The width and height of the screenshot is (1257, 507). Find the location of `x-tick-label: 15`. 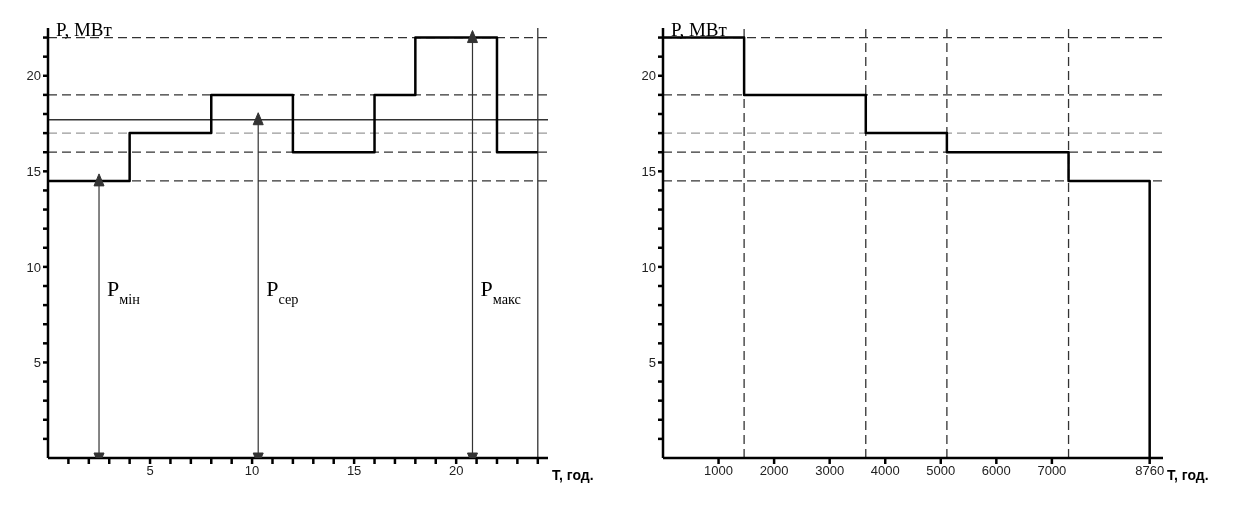

x-tick-label: 15 is located at coordinates (354, 471).